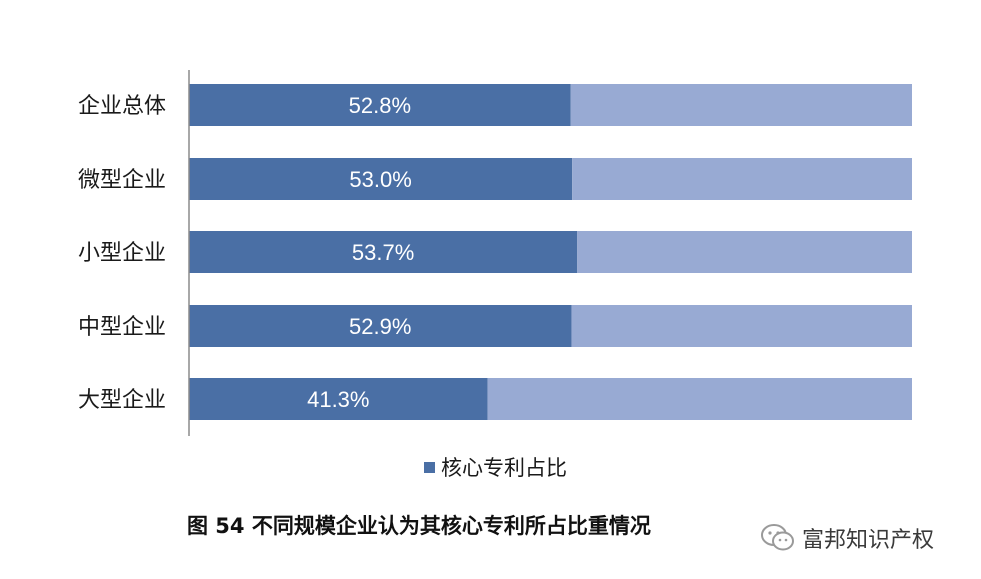 Image resolution: width=981 pixels, height=579 pixels. What do you see at coordinates (429, 467) in the screenshot?
I see `legend-swatch` at bounding box center [429, 467].